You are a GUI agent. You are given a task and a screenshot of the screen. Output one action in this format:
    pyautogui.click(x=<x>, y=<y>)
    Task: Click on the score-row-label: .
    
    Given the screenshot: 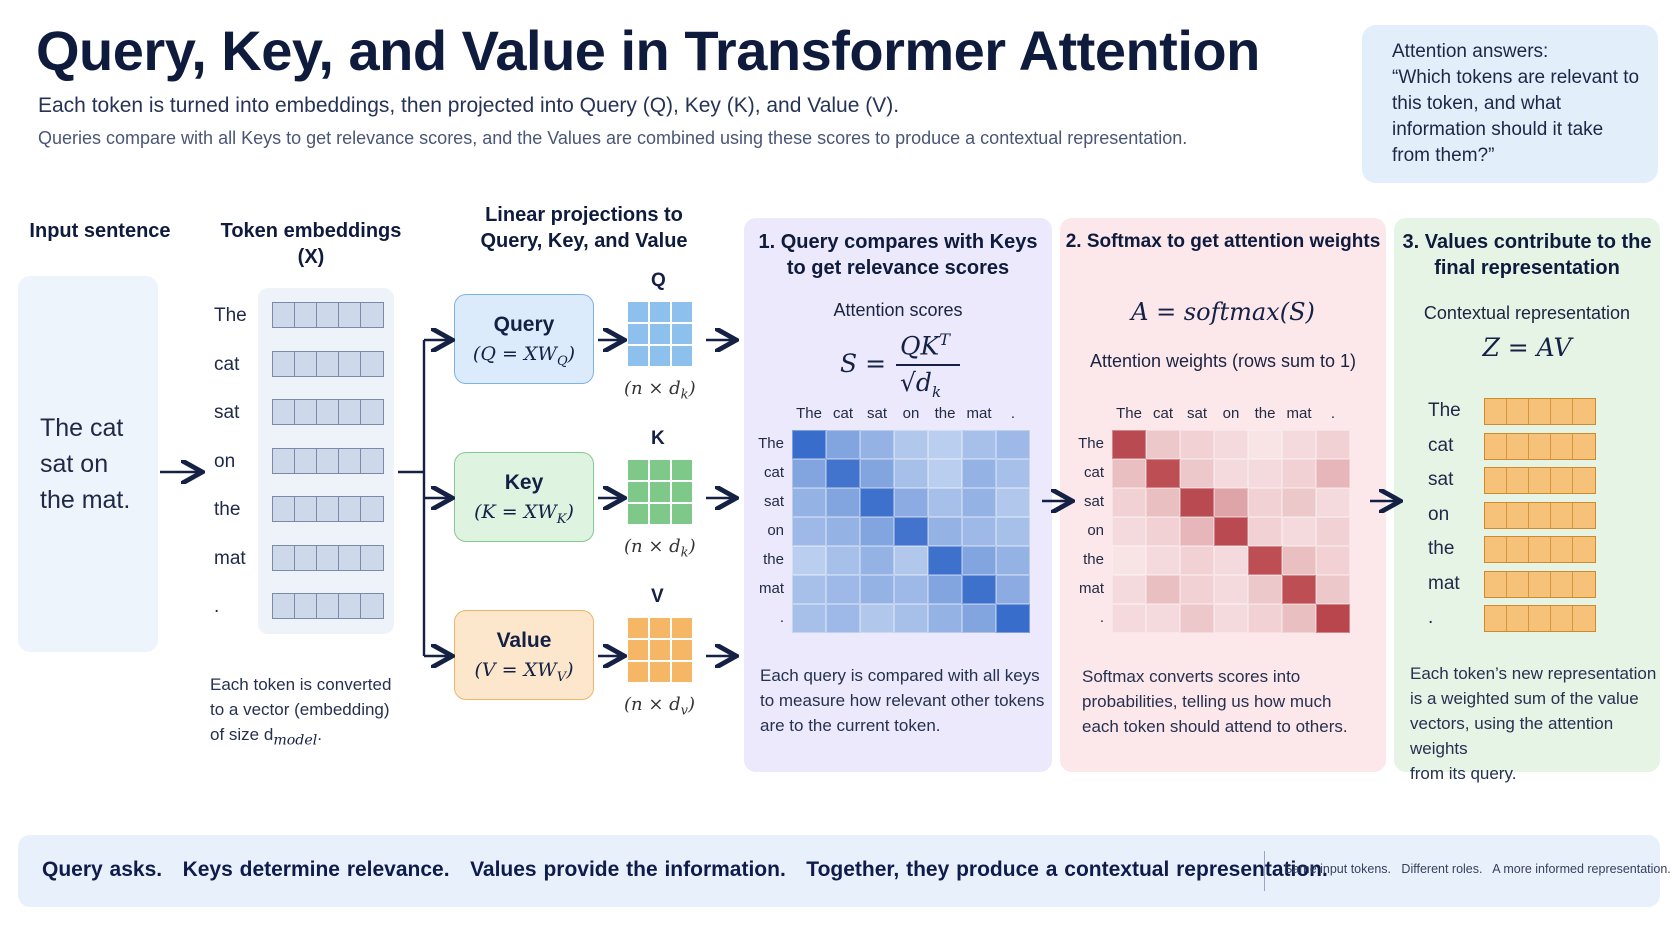 What is the action you would take?
    pyautogui.click(x=781, y=617)
    